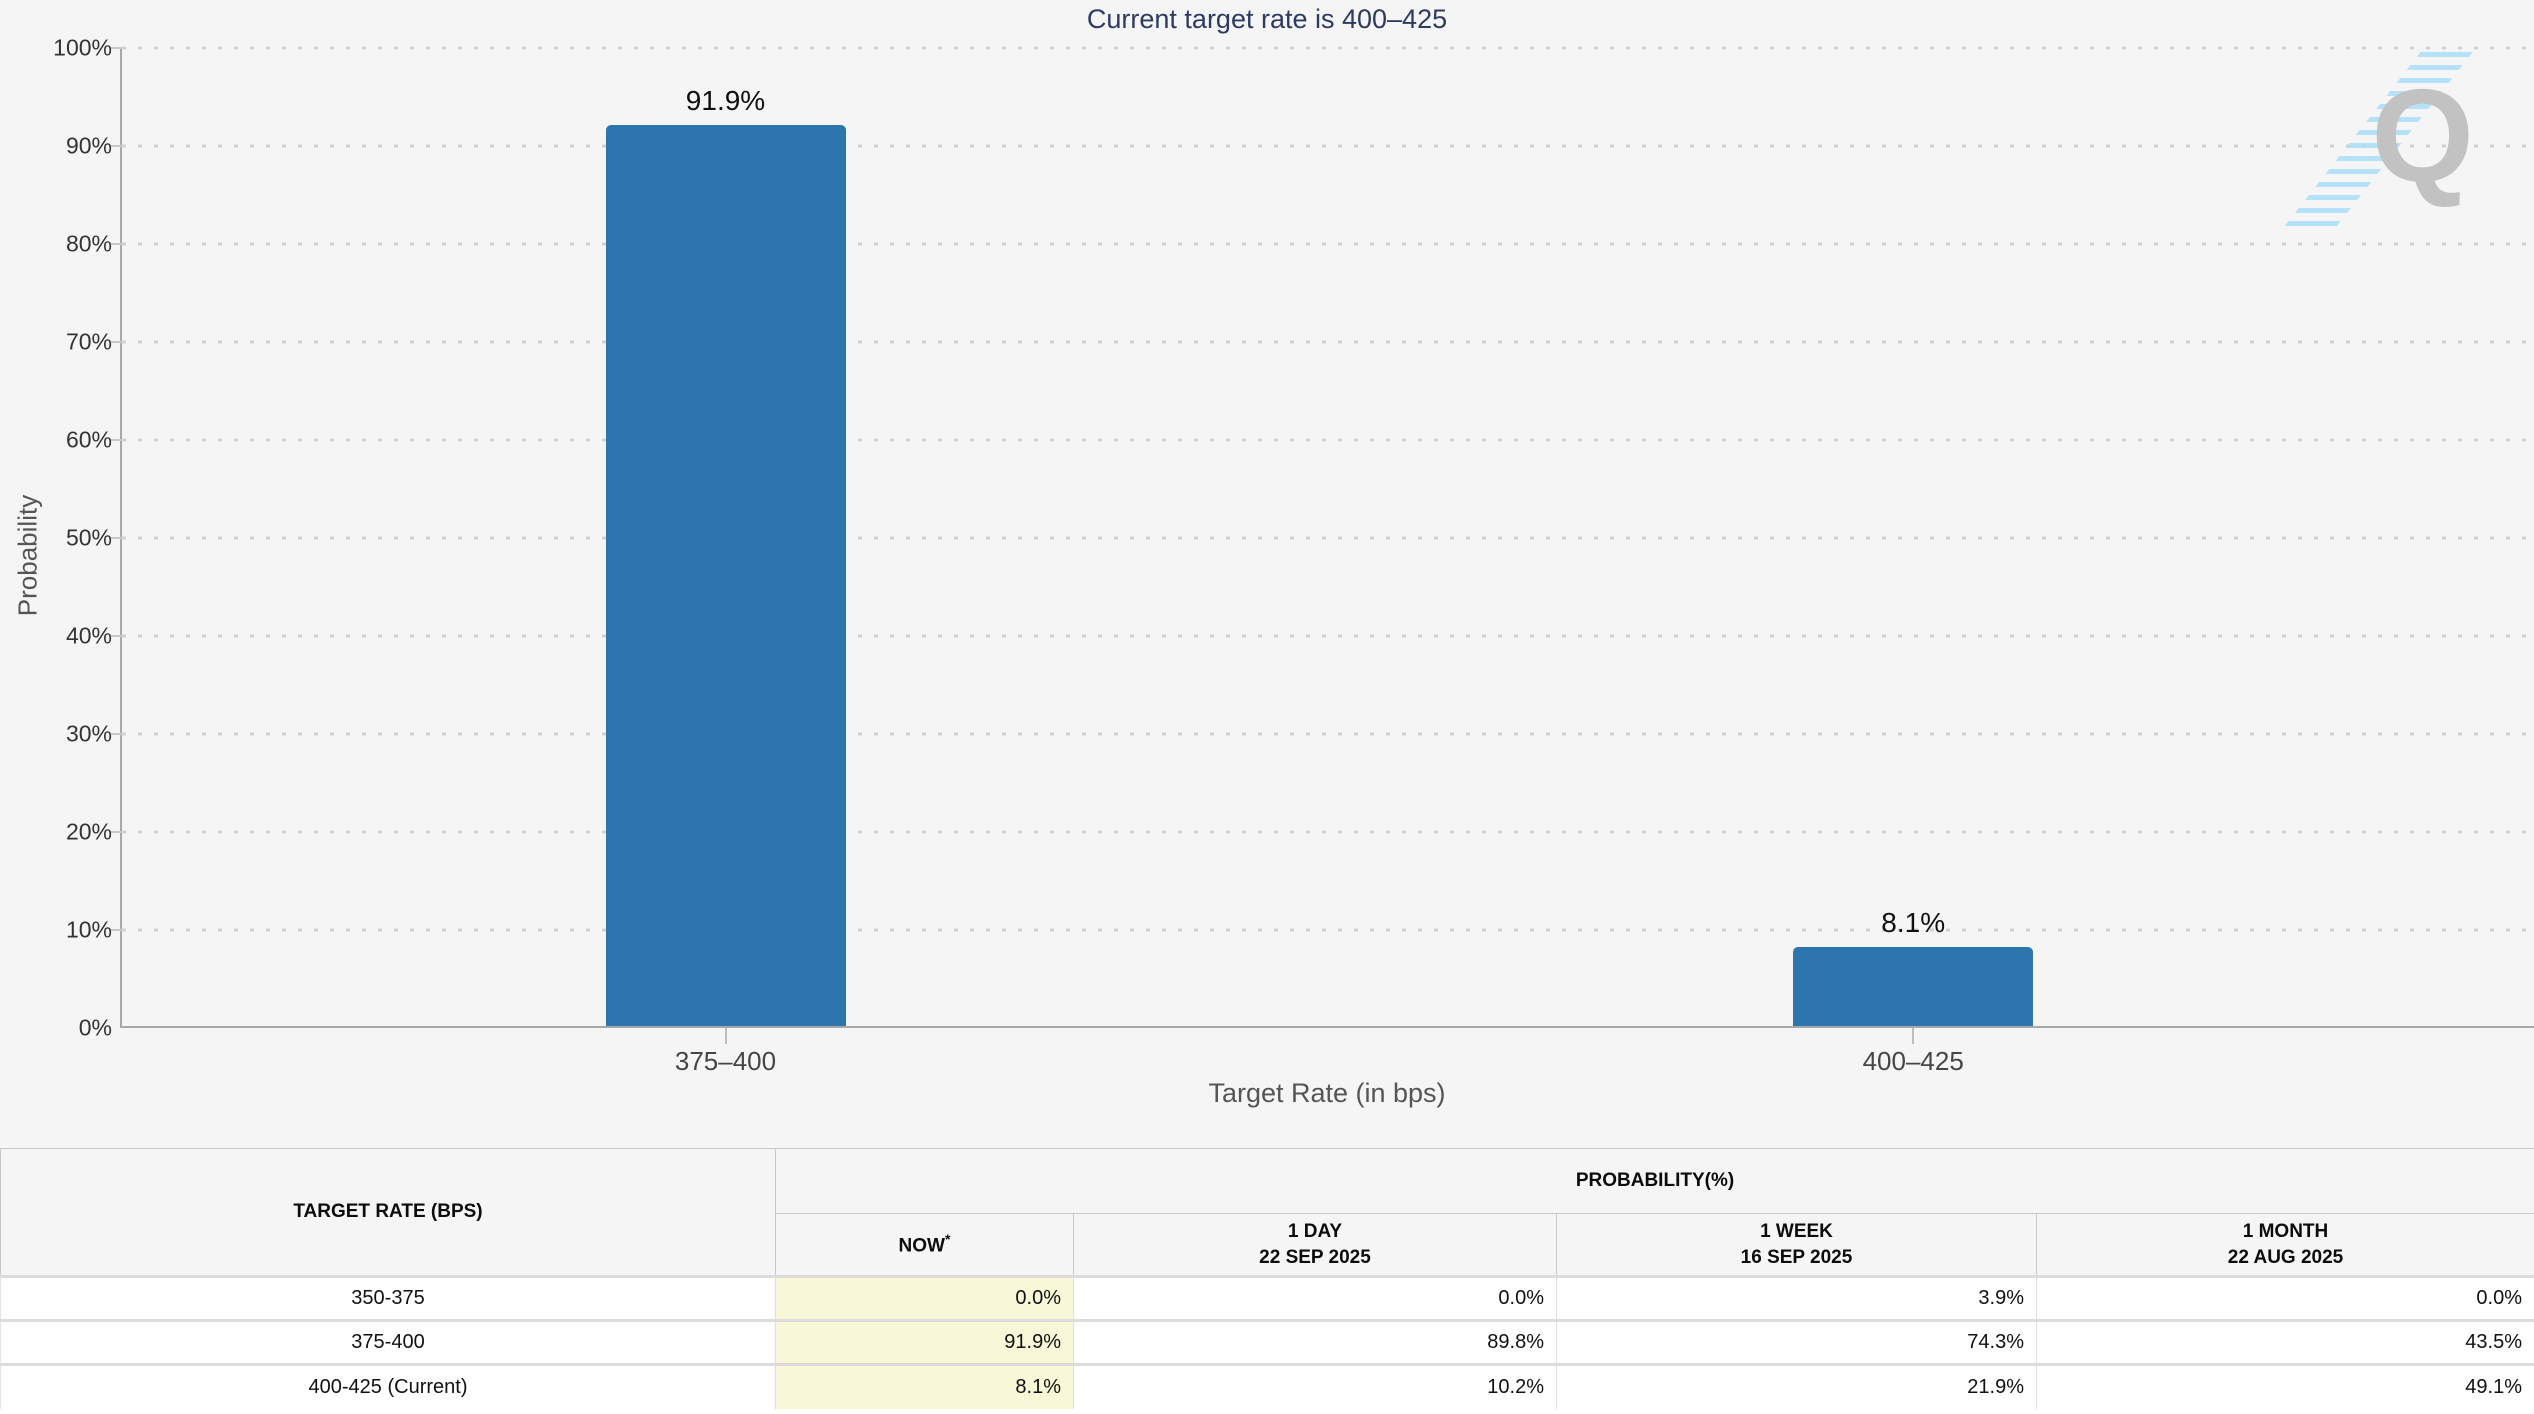 This screenshot has height=1414, width=2534. I want to click on probability-cell: 3.9%, so click(1796, 1298).